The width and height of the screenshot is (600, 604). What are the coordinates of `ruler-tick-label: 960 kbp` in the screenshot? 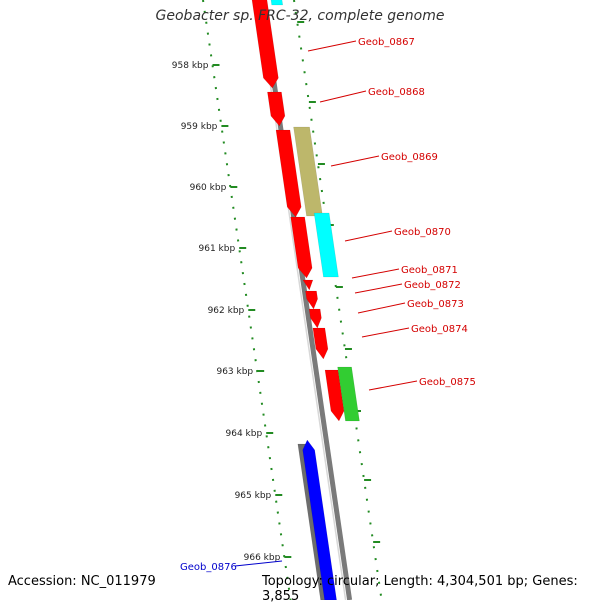 It's located at (208, 188).